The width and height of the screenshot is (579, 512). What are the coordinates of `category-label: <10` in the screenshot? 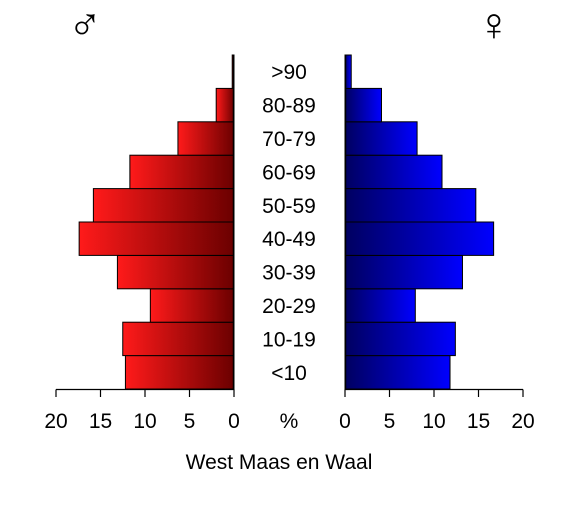 It's located at (289, 373).